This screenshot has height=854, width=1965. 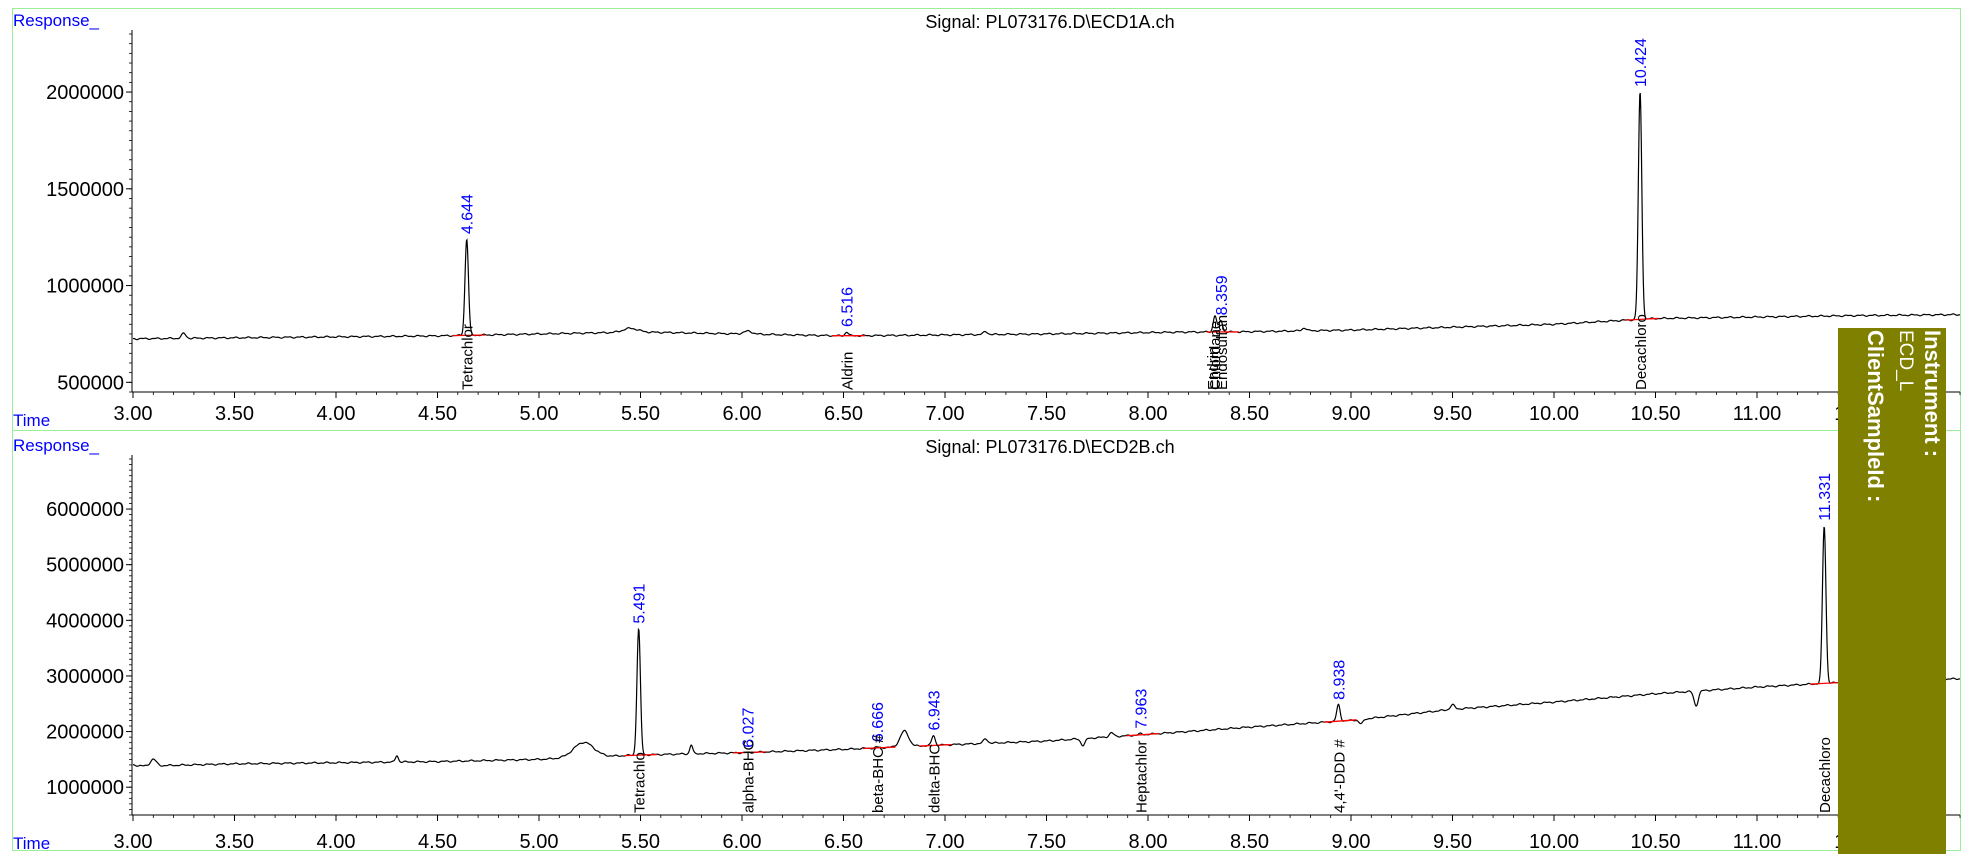 What do you see at coordinates (848, 307) in the screenshot?
I see `peak-rt-label: 6.516` at bounding box center [848, 307].